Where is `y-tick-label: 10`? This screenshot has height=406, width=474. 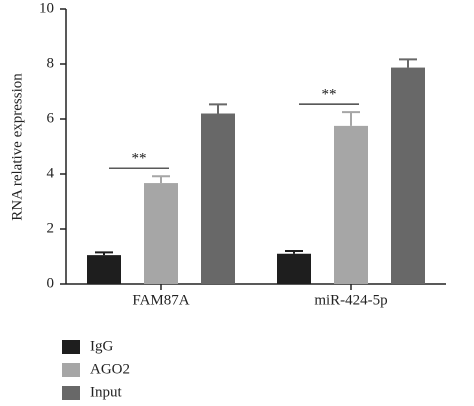 y-tick-label: 10 is located at coordinates (46, 8).